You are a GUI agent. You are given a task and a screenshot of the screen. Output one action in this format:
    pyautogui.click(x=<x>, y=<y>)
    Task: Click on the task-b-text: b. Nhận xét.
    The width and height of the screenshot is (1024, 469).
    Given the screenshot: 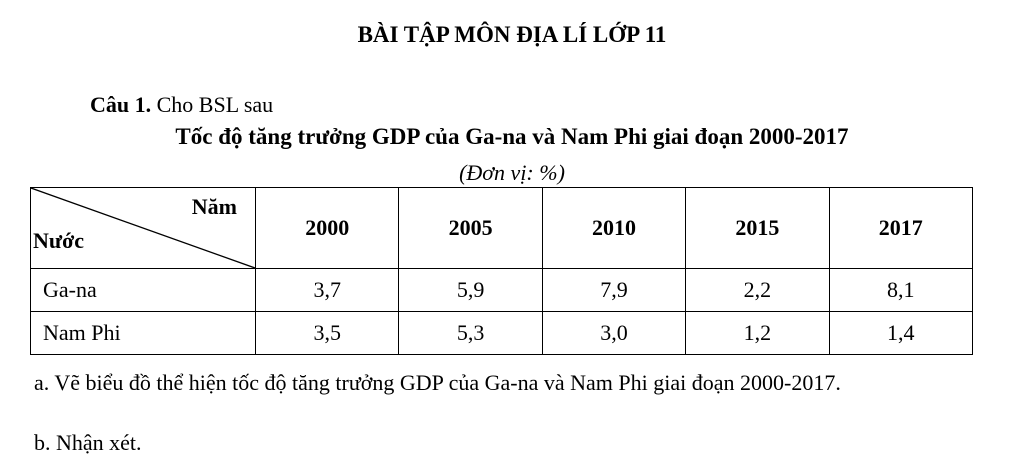 What is the action you would take?
    pyautogui.click(x=88, y=442)
    